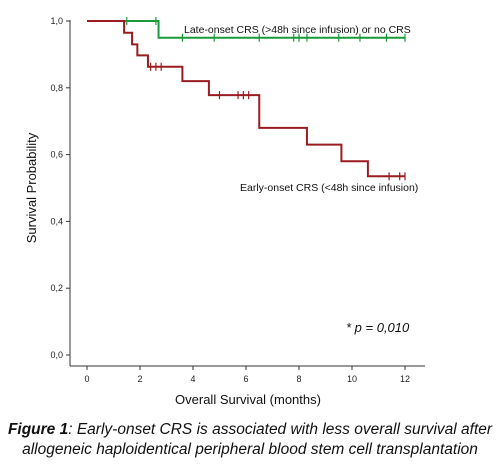 This screenshot has width=500, height=475. Describe the element at coordinates (56, 21) in the screenshot. I see `y-tick-label: 1,0` at that location.